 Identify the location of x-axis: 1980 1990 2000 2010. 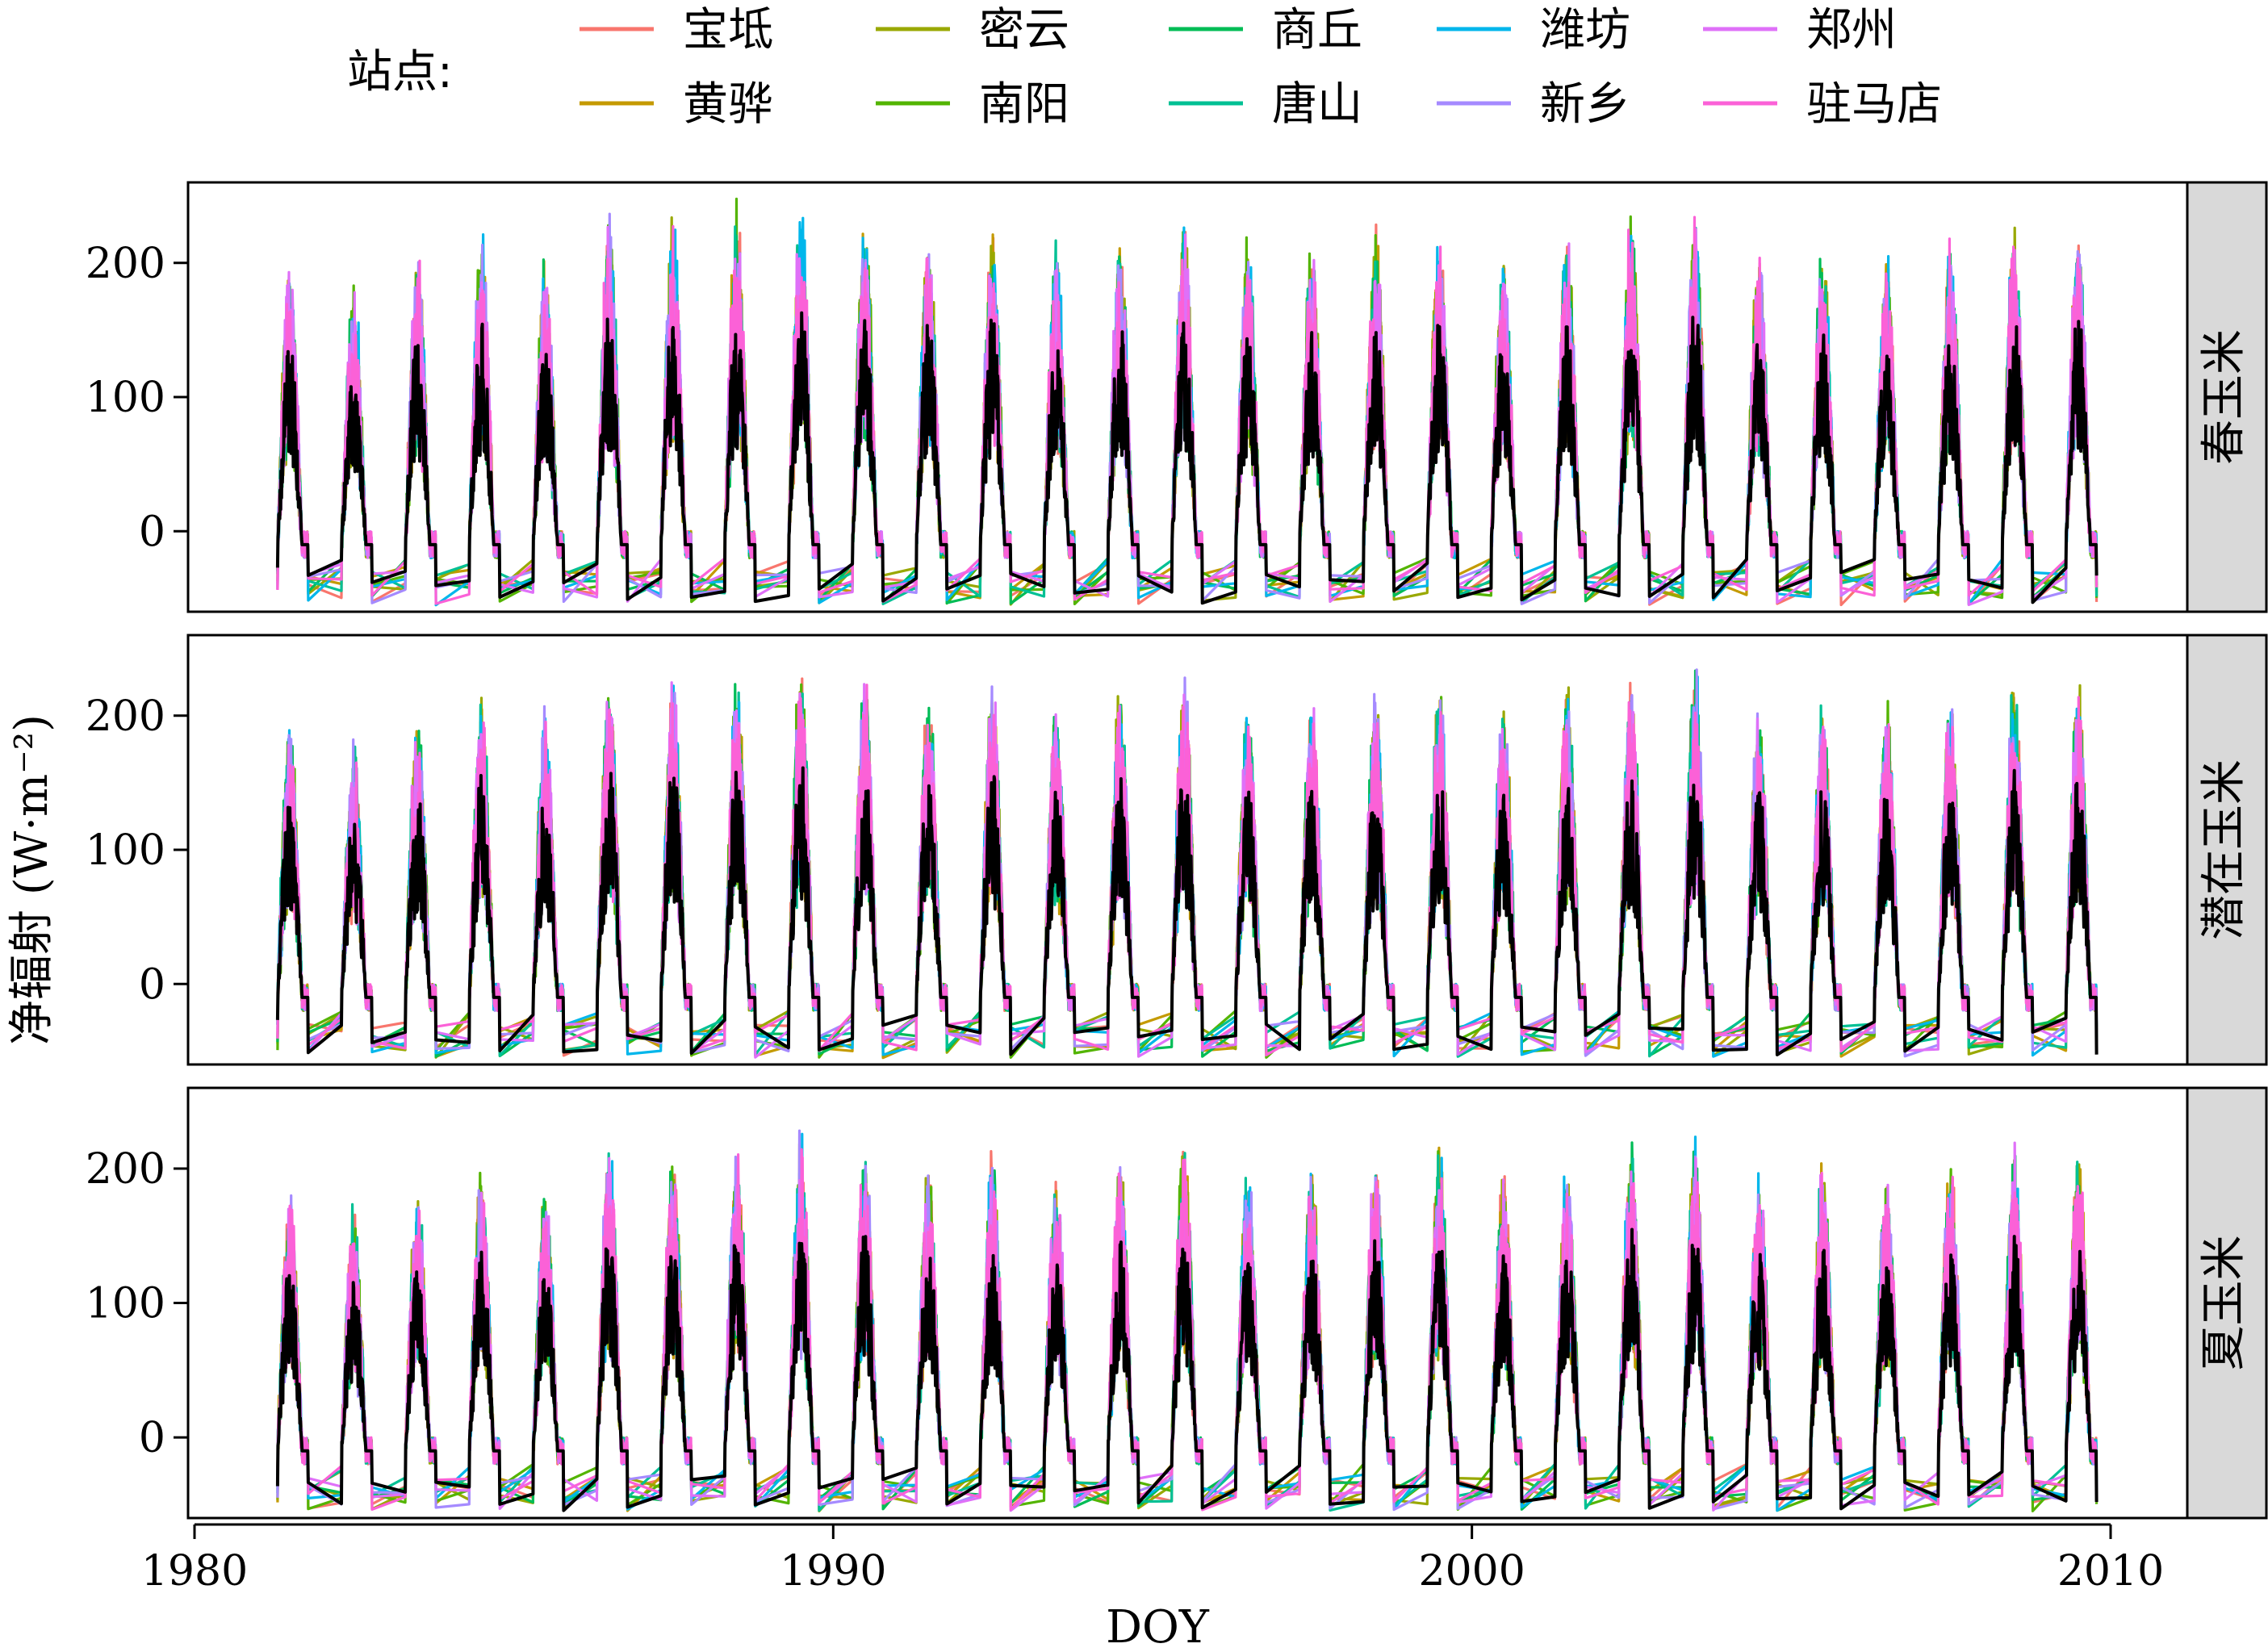
(1152, 1559).